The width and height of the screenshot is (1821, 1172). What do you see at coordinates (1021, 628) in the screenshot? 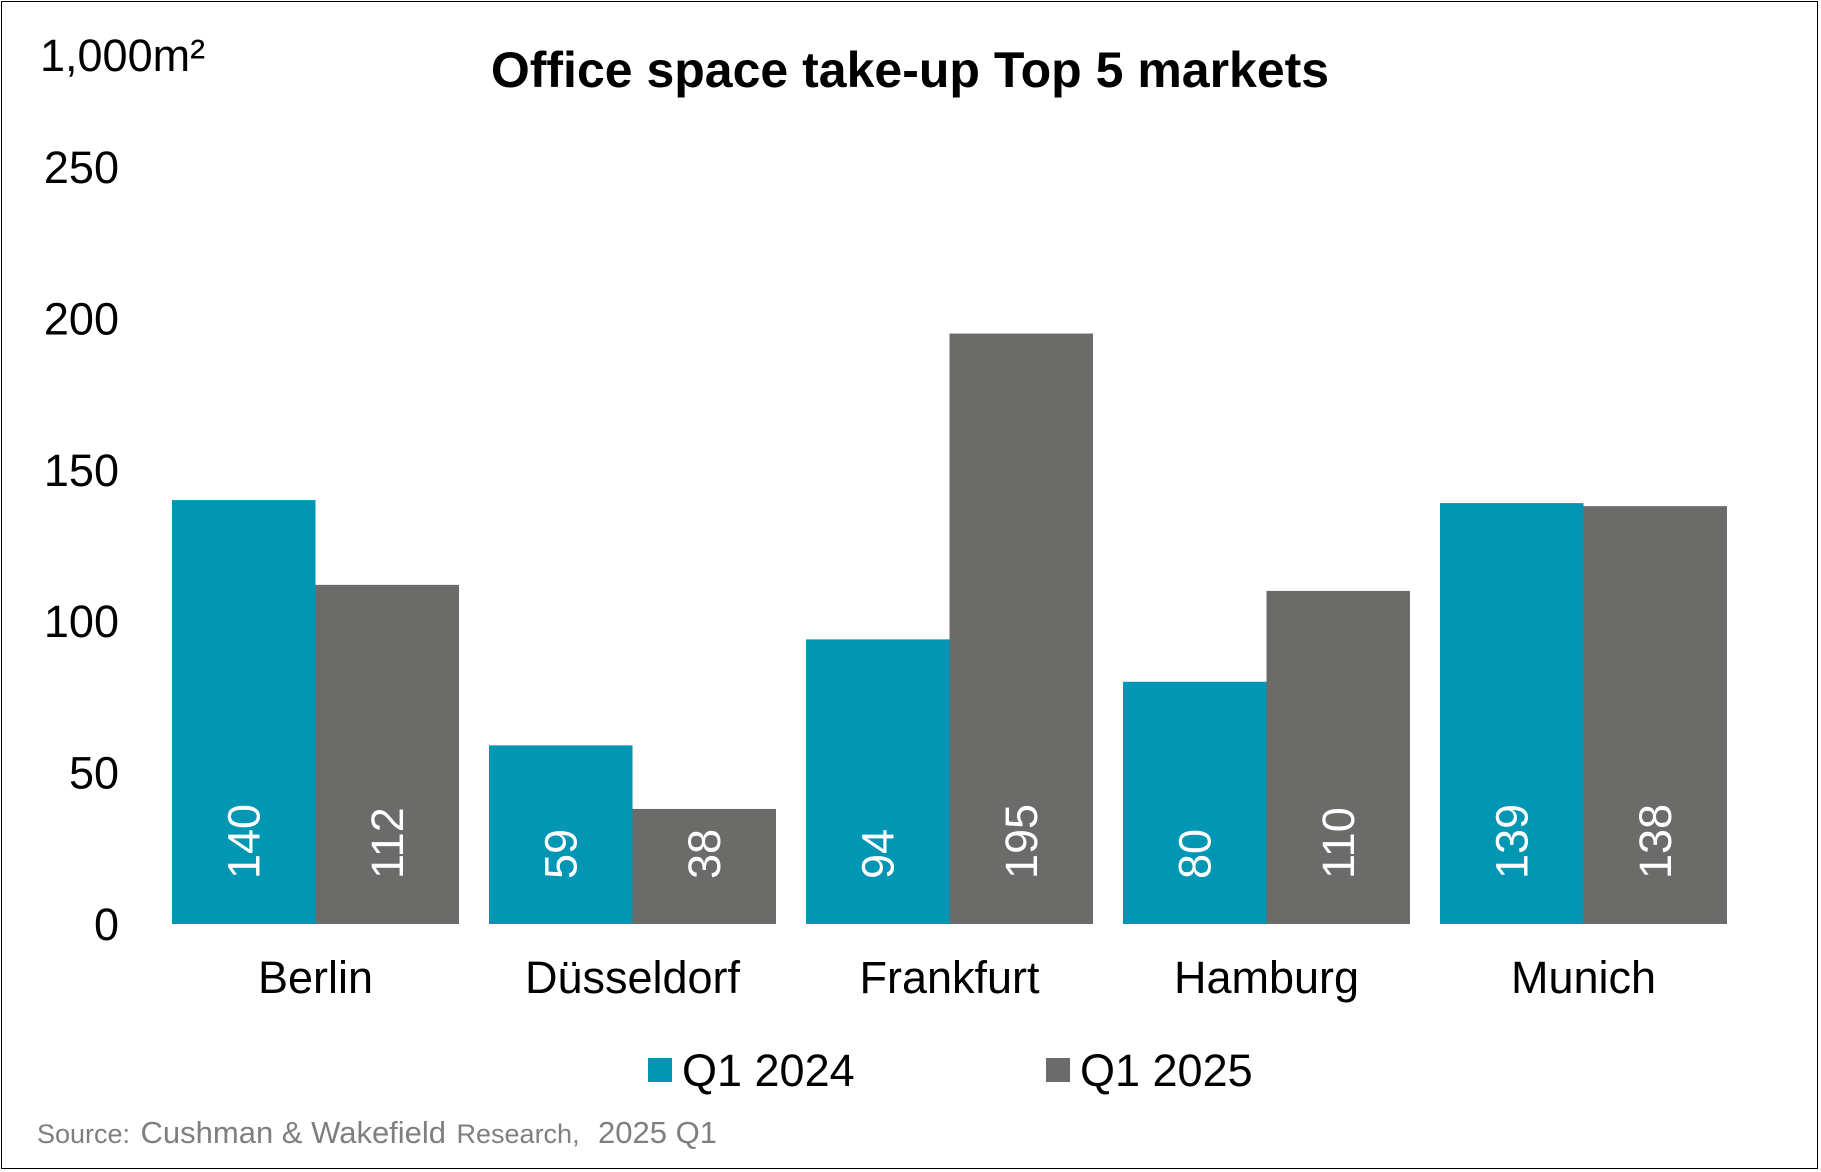
I see `bar-frankfurt-q1-2025` at bounding box center [1021, 628].